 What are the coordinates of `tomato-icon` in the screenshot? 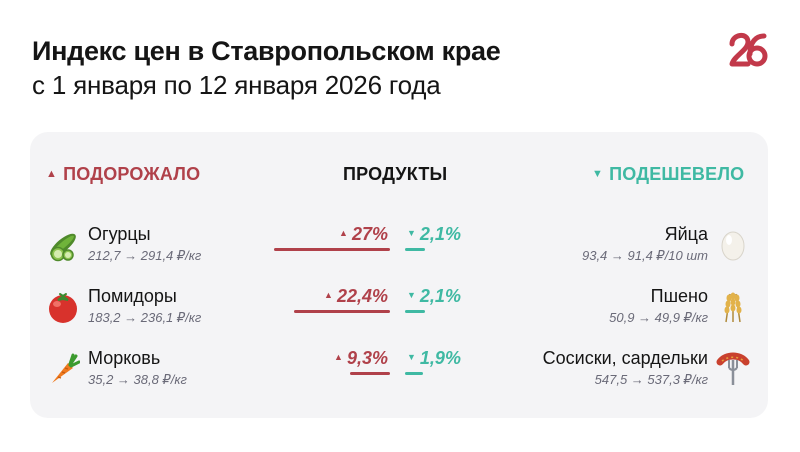 It's located at (63, 308).